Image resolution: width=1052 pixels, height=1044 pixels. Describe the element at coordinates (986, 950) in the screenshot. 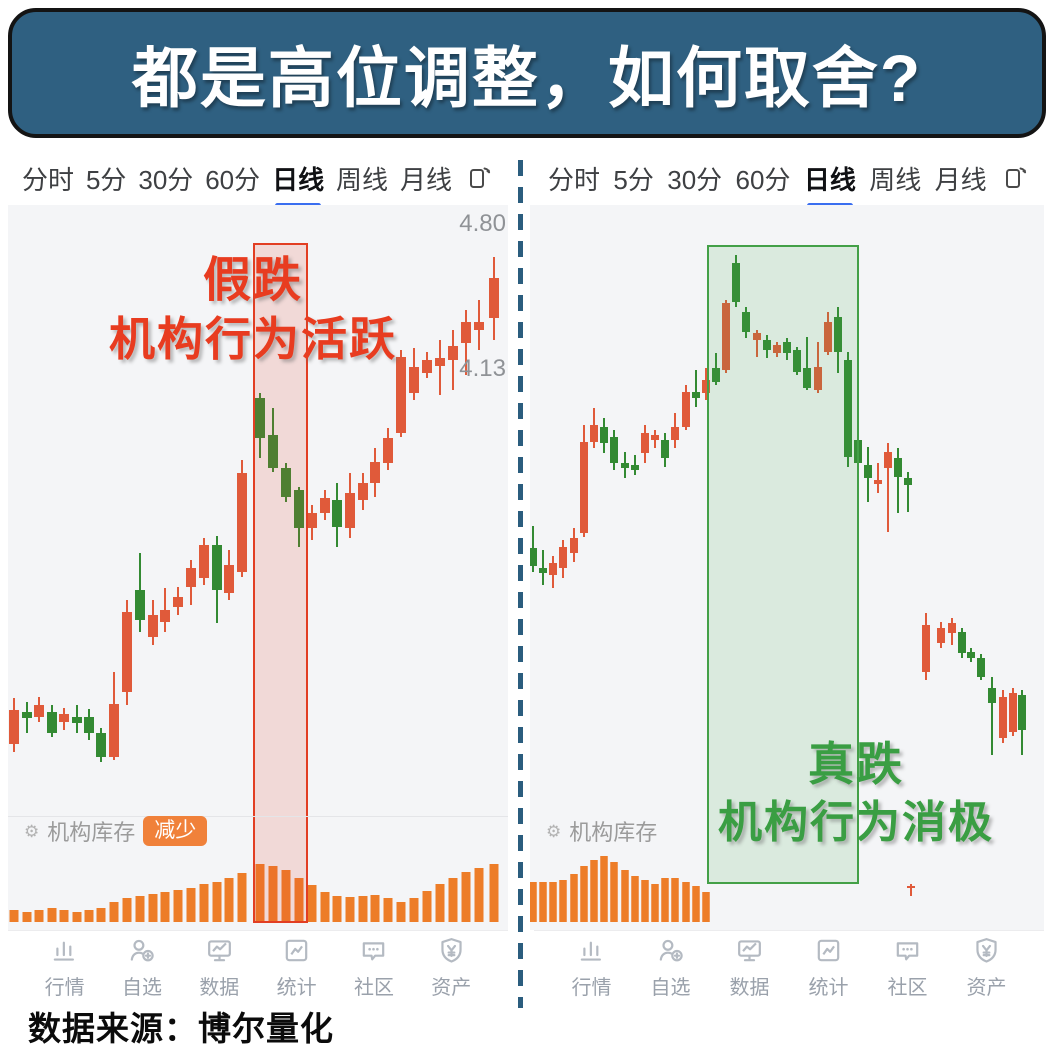

I see `assets-yen-icon` at that location.